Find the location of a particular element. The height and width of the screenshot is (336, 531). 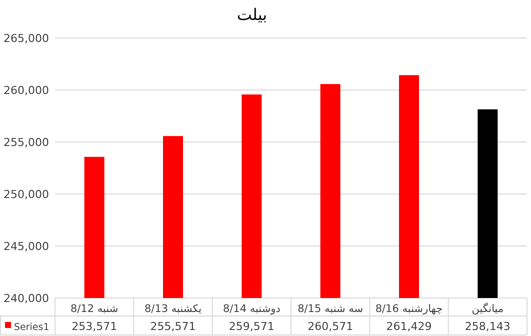

legend-label: Series1 is located at coordinates (32, 327).